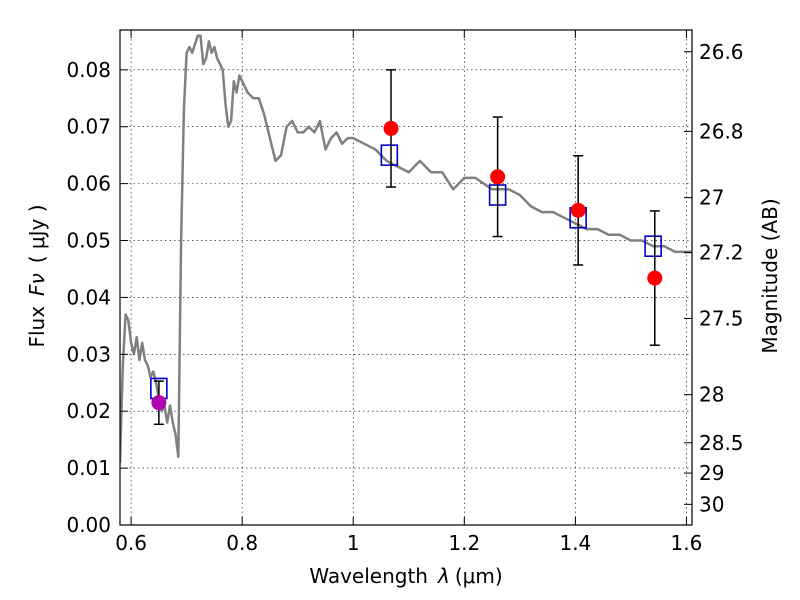 This screenshot has width=800, height=600. Describe the element at coordinates (721, 52) in the screenshot. I see `mag-tick-label: 26.6` at that location.